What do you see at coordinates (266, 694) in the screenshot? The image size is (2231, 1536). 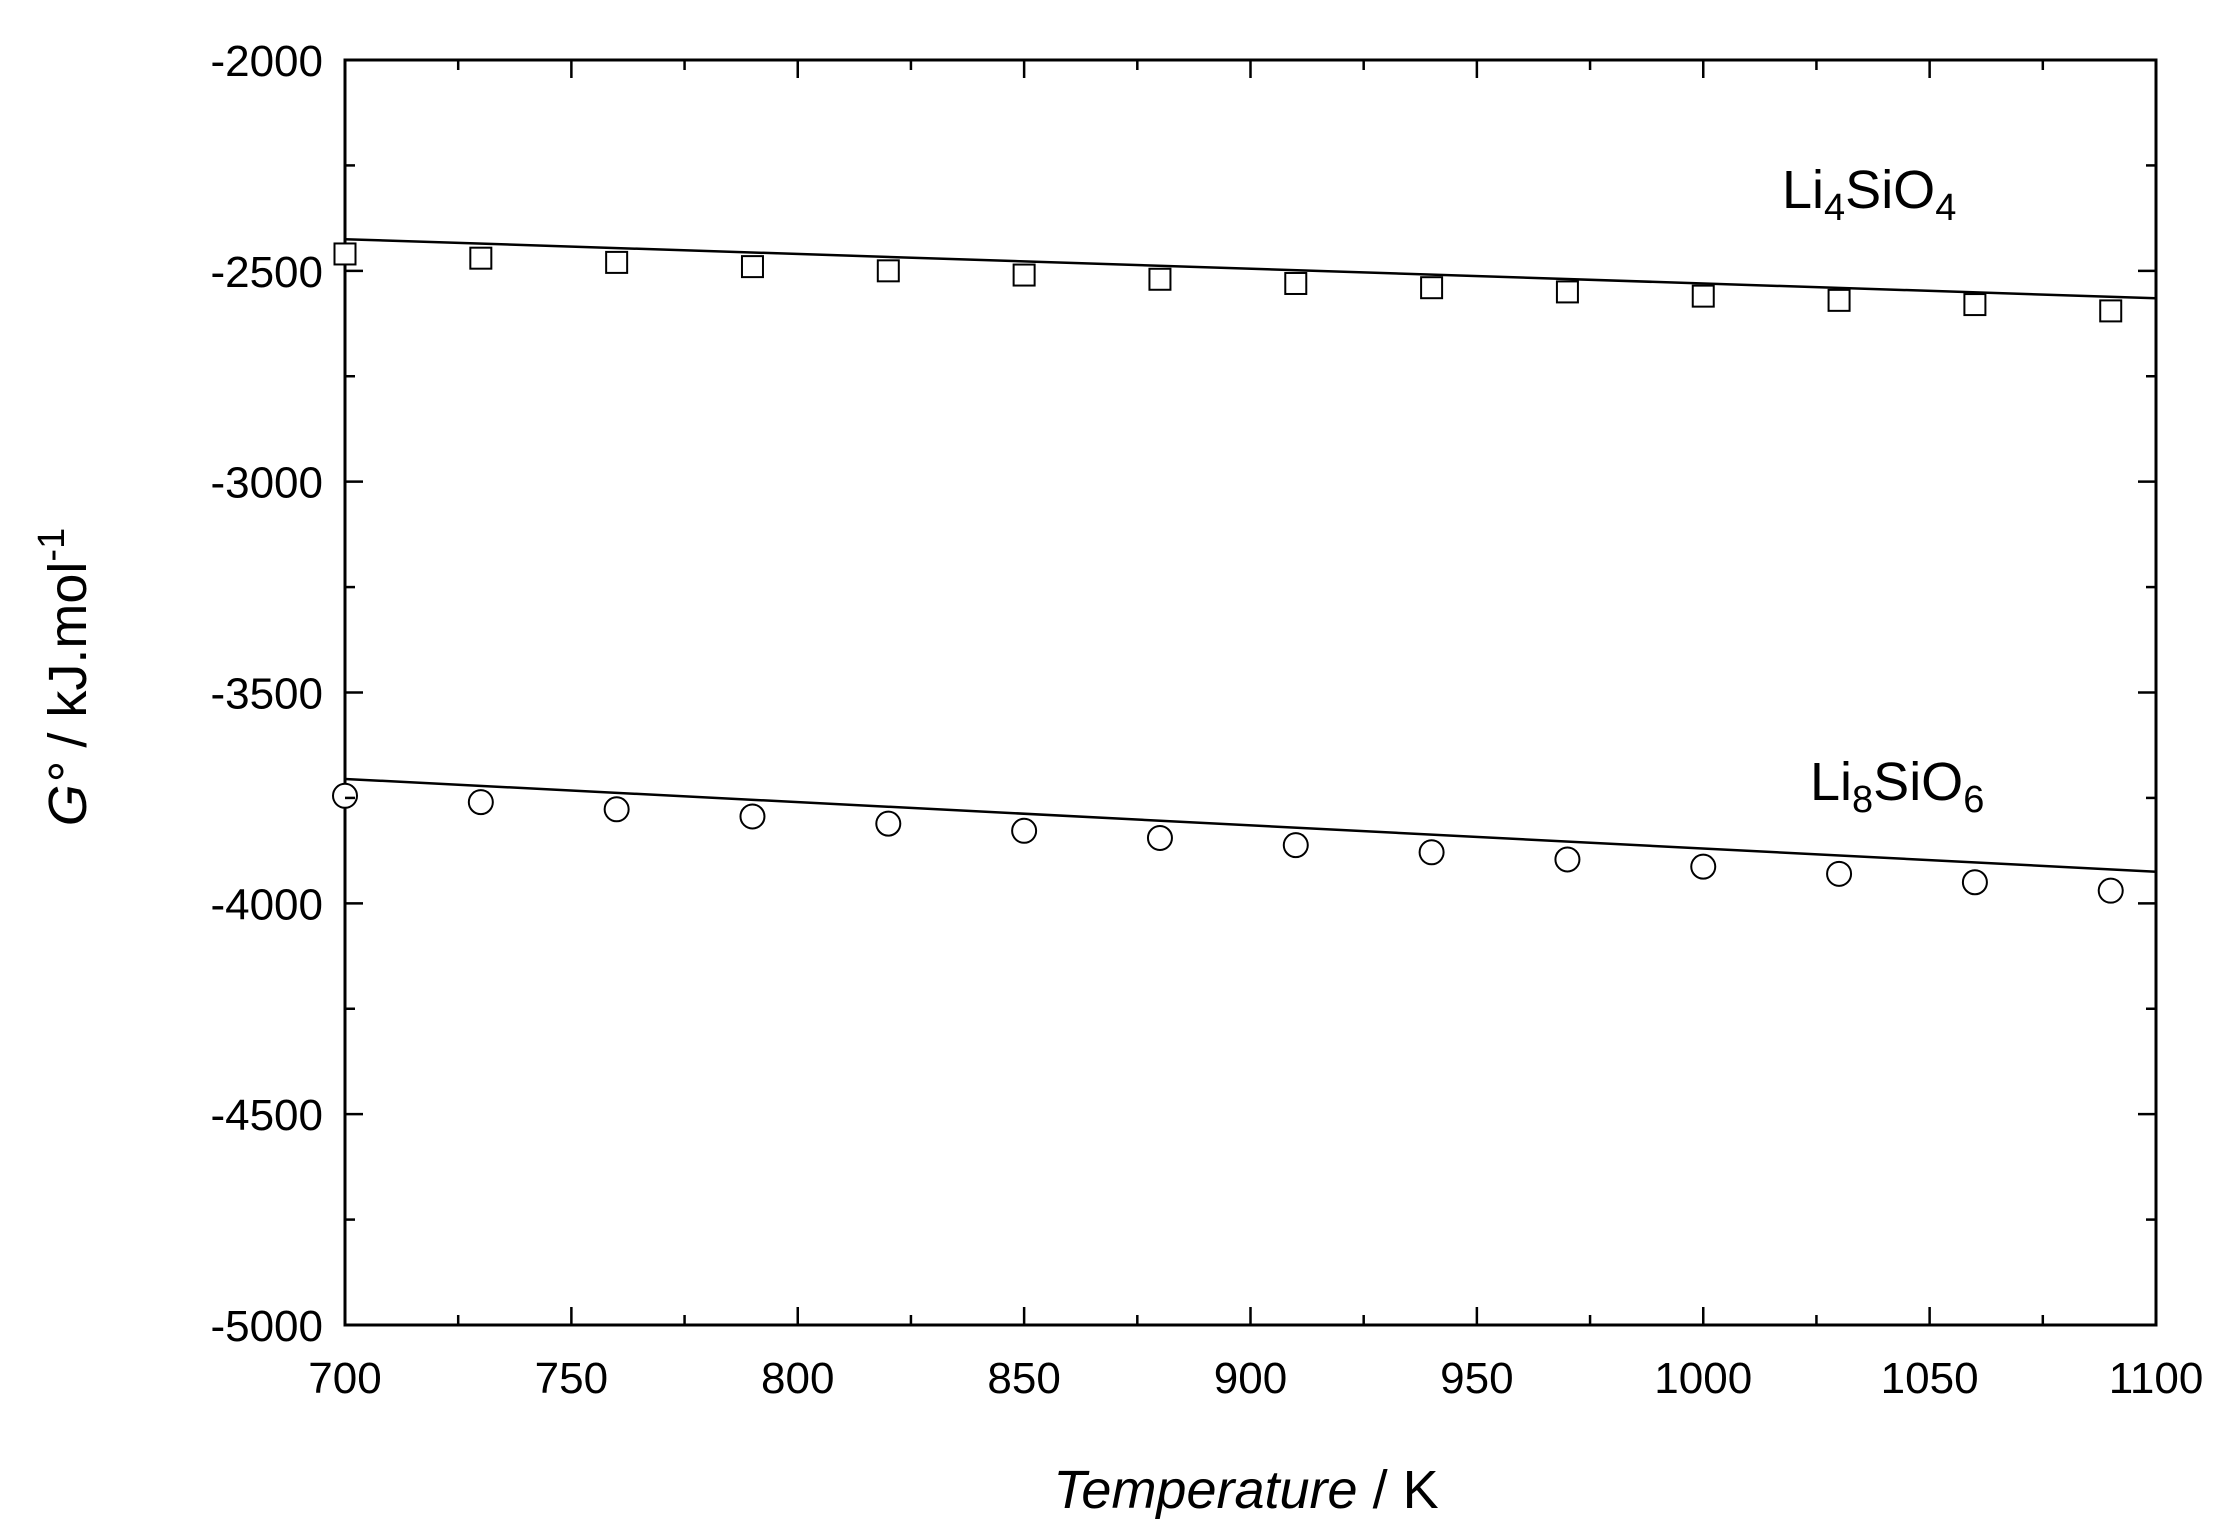 I see `y-tick-label: -3500` at bounding box center [266, 694].